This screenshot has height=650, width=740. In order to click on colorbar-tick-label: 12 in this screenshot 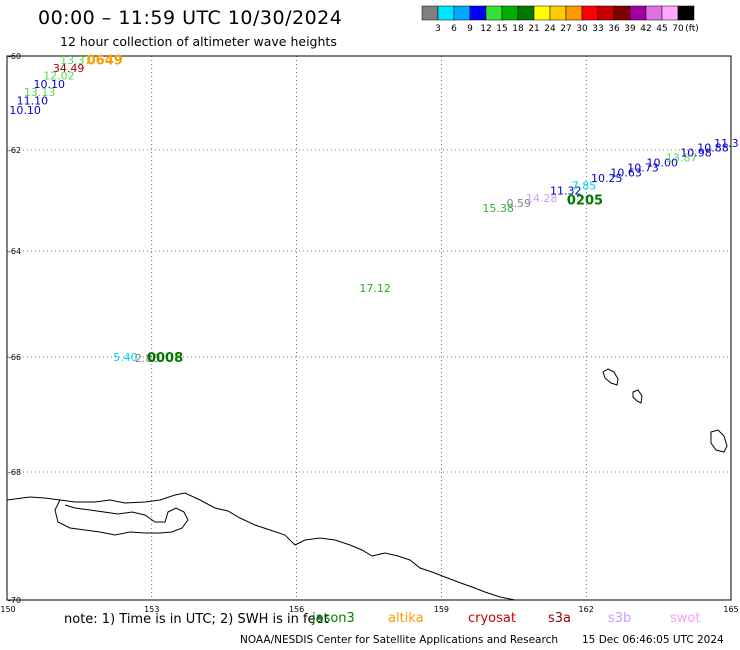, I will do `click(485, 29)`.